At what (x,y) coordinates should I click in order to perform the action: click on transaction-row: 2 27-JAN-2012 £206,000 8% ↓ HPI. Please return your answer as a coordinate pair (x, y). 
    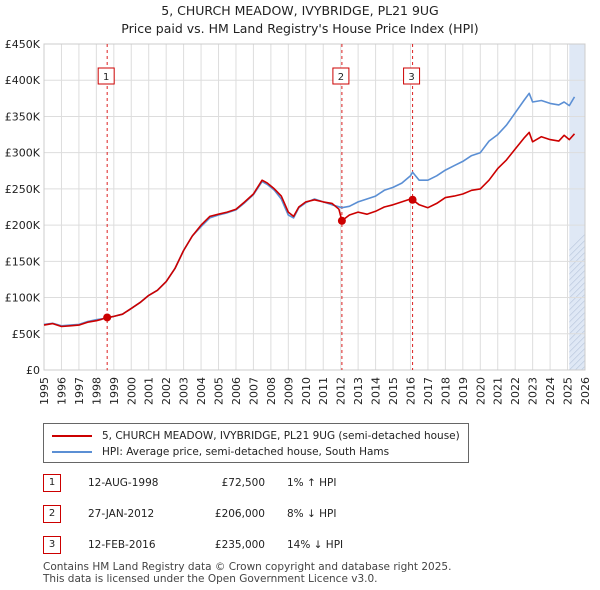
    Looking at the image, I should click on (243, 515).